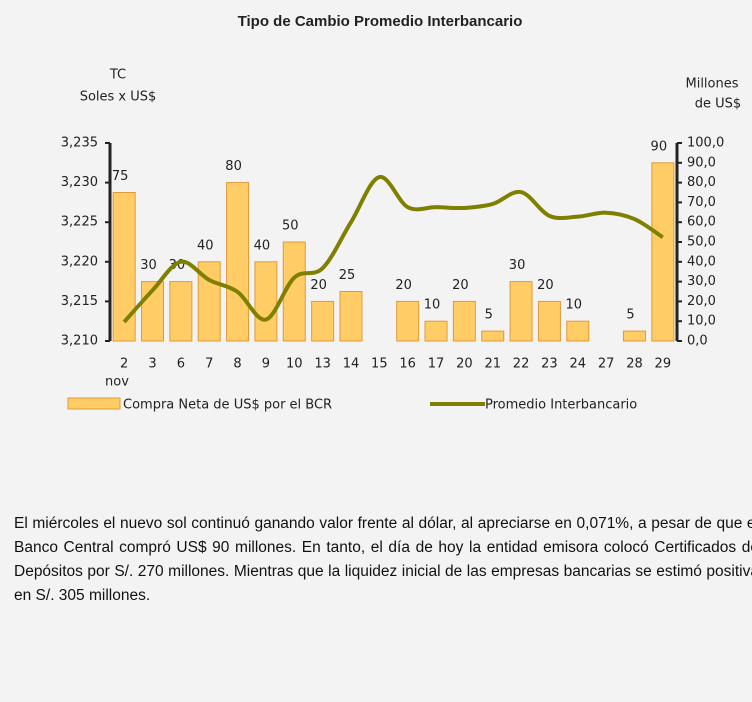  I want to click on bar-value-label: 50, so click(290, 226).